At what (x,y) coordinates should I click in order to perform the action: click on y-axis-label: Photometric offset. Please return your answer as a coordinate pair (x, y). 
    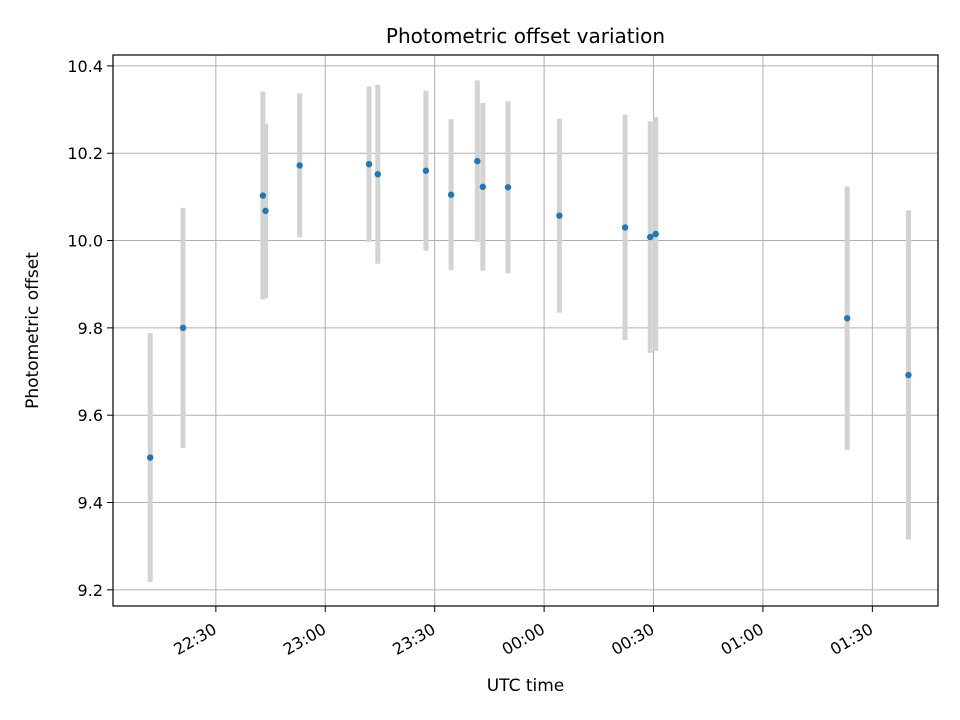
    Looking at the image, I should click on (33, 330).